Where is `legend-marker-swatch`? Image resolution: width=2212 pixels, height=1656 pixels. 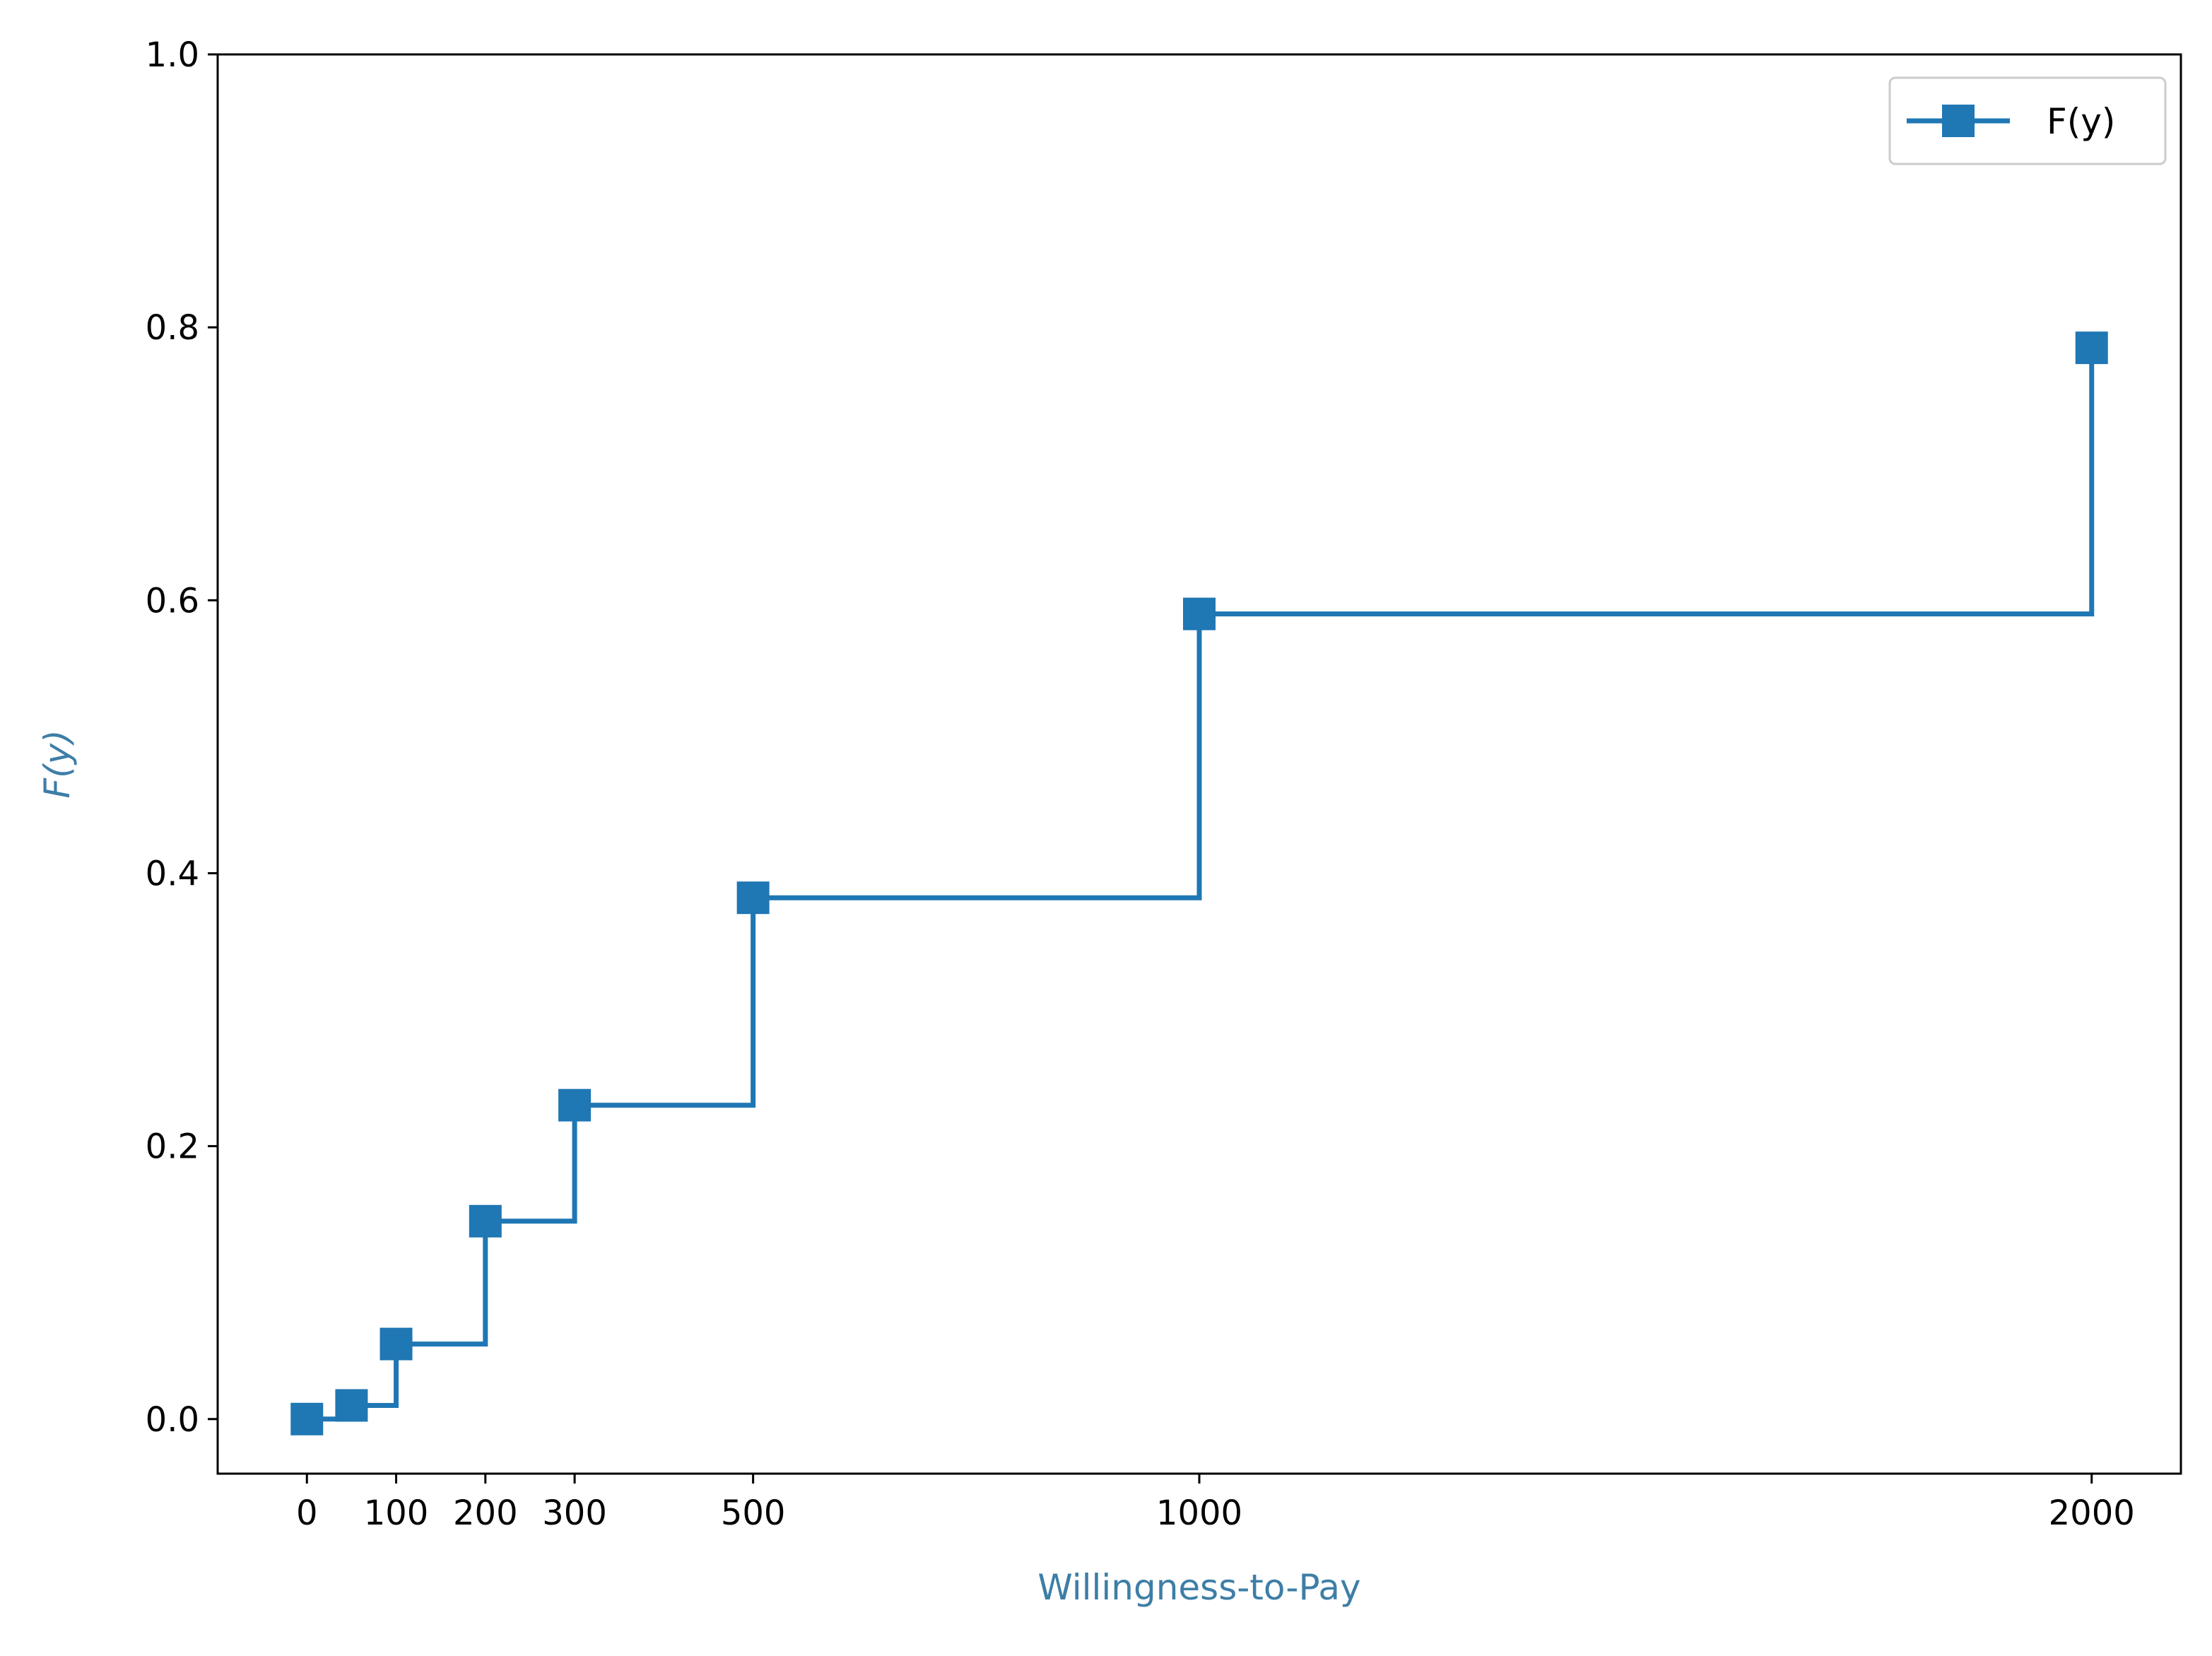
legend-marker-swatch is located at coordinates (1958, 121).